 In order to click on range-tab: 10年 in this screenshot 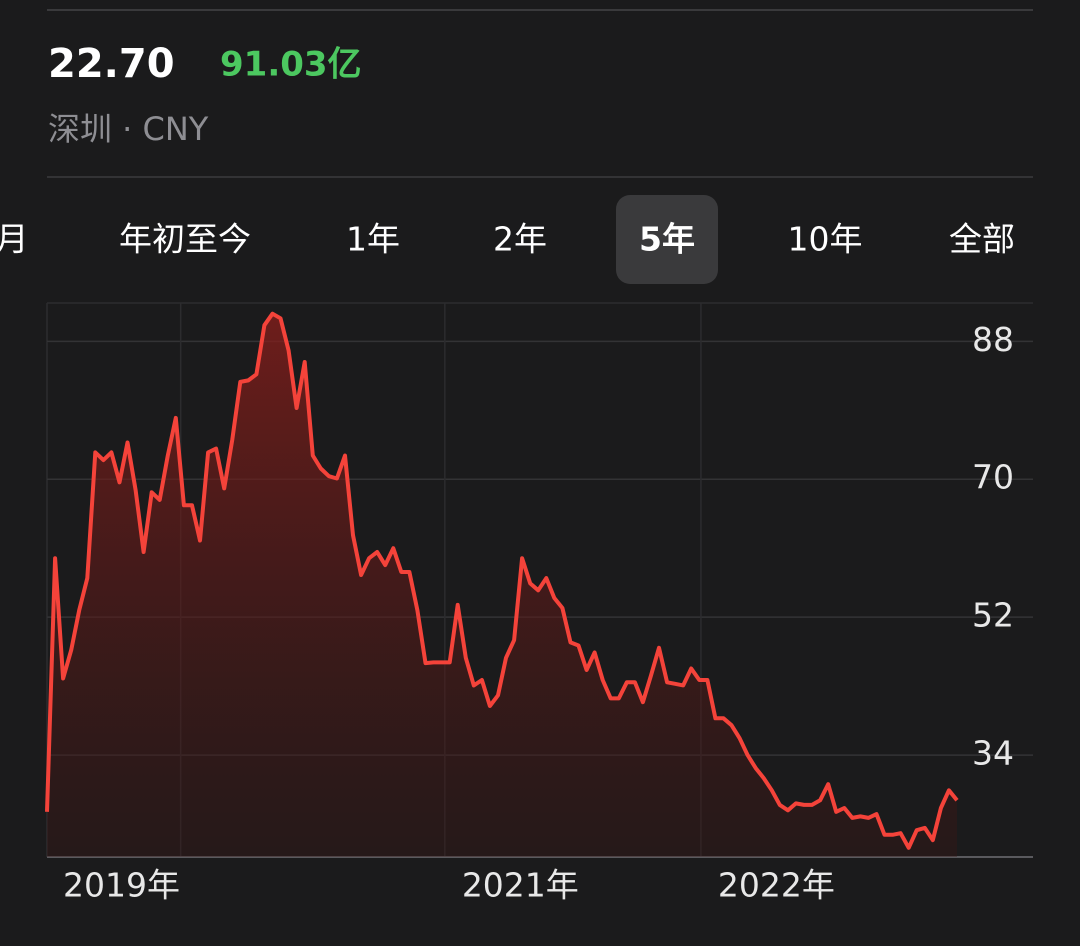, I will do `click(825, 239)`.